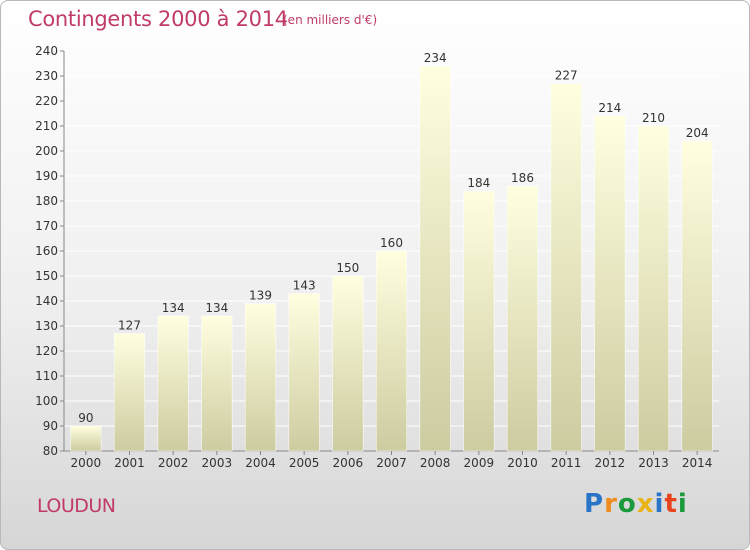  What do you see at coordinates (594, 504) in the screenshot?
I see `logo-letter: P` at bounding box center [594, 504].